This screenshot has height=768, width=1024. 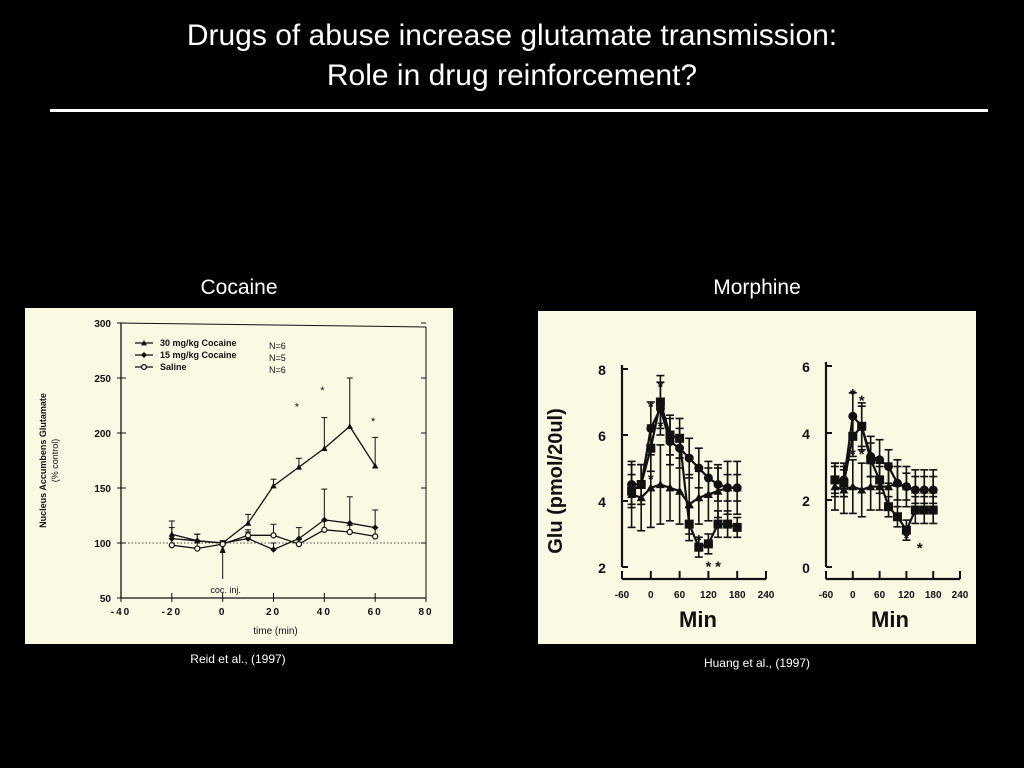 What do you see at coordinates (602, 568) in the screenshot?
I see `morphine-y-tick-label: 2` at bounding box center [602, 568].